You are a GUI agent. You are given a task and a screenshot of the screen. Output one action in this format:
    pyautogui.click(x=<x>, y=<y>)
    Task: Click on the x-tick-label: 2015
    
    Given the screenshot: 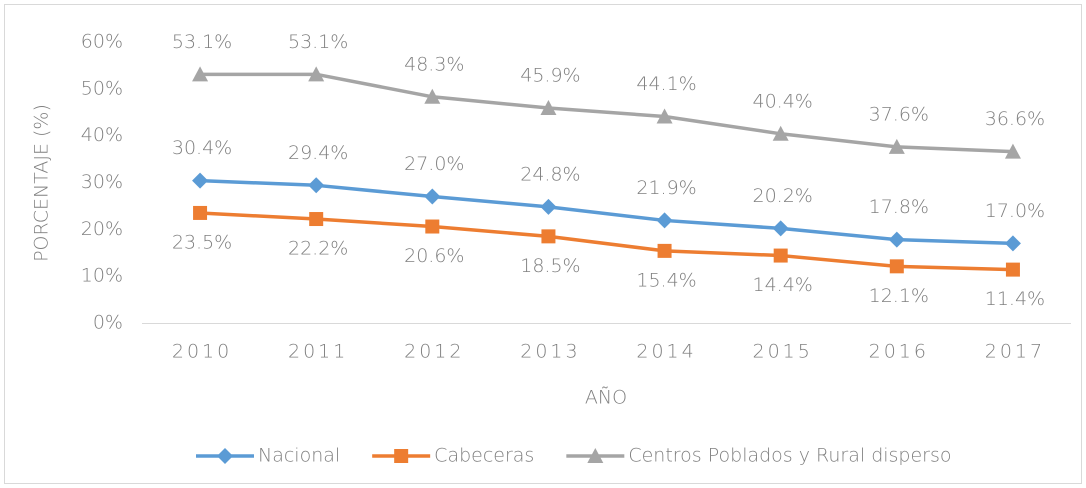 What is the action you would take?
    pyautogui.click(x=783, y=352)
    